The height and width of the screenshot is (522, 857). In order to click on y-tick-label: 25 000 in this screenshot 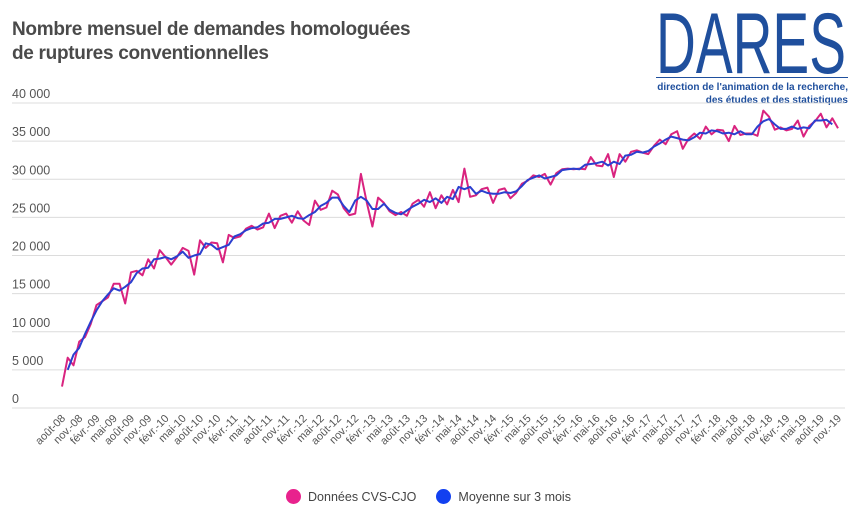, I will do `click(31, 208)`.